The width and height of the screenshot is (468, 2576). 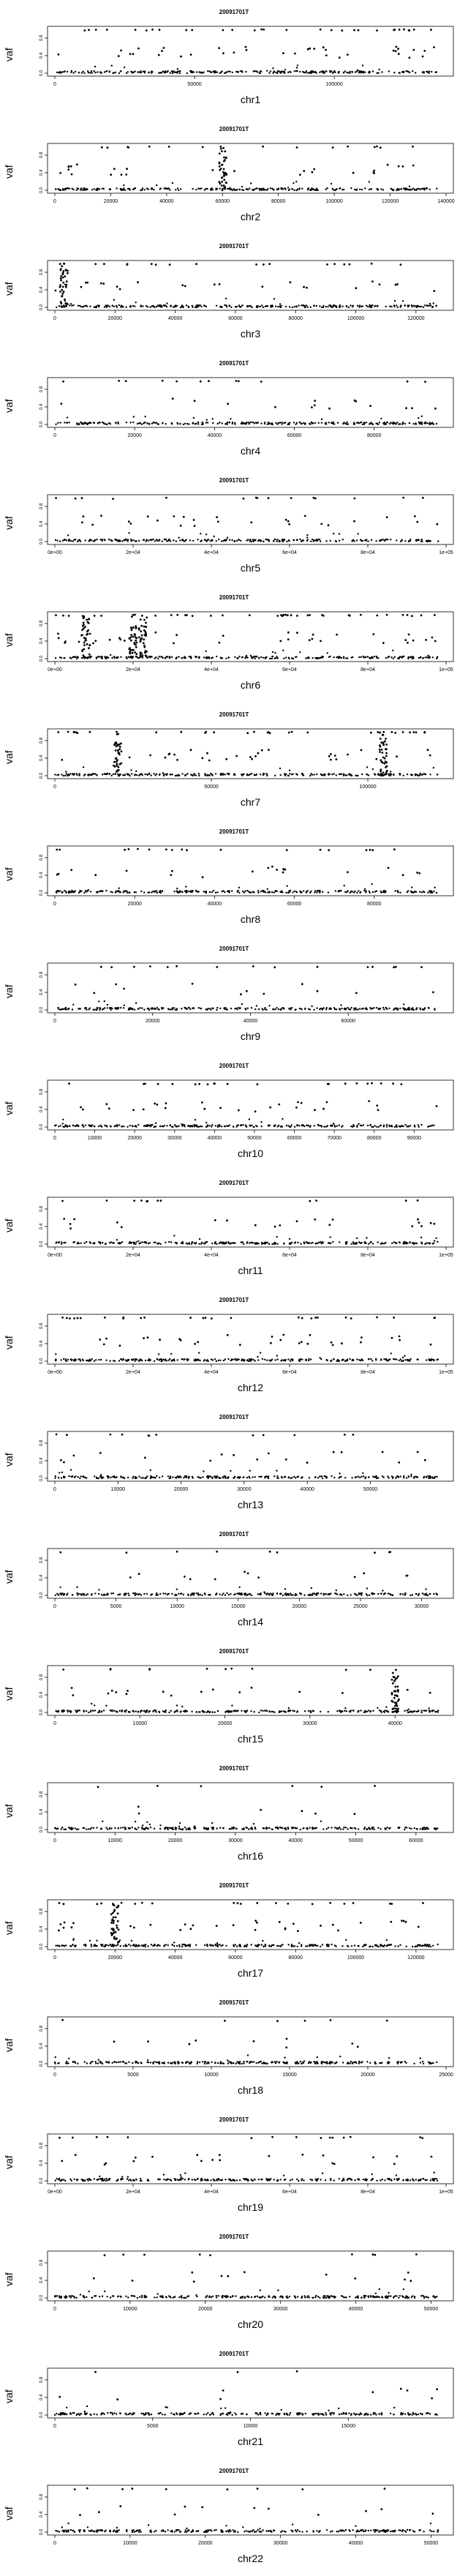 I want to click on x-tick-label: 5000, so click(x=116, y=1606).